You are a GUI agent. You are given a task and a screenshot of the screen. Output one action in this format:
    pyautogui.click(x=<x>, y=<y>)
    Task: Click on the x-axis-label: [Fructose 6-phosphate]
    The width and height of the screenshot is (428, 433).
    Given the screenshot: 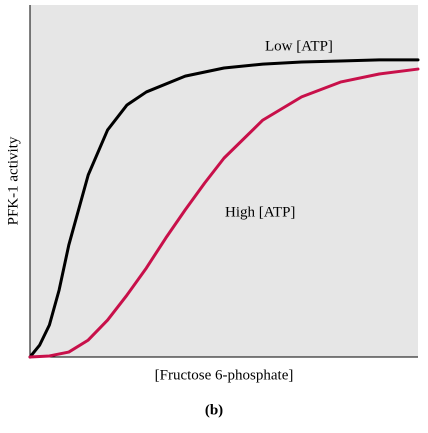 What is the action you would take?
    pyautogui.click(x=224, y=375)
    